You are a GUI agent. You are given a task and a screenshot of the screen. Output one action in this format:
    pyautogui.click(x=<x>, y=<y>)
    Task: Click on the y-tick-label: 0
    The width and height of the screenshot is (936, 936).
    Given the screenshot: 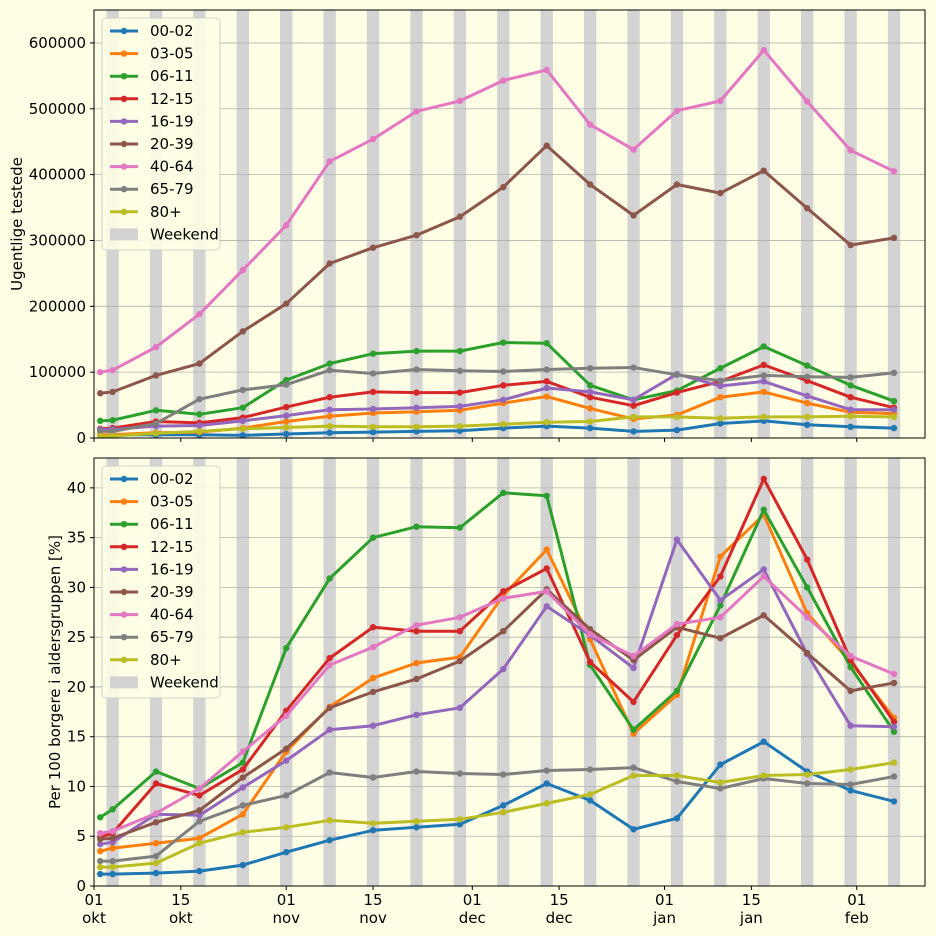 What is the action you would take?
    pyautogui.click(x=81, y=438)
    